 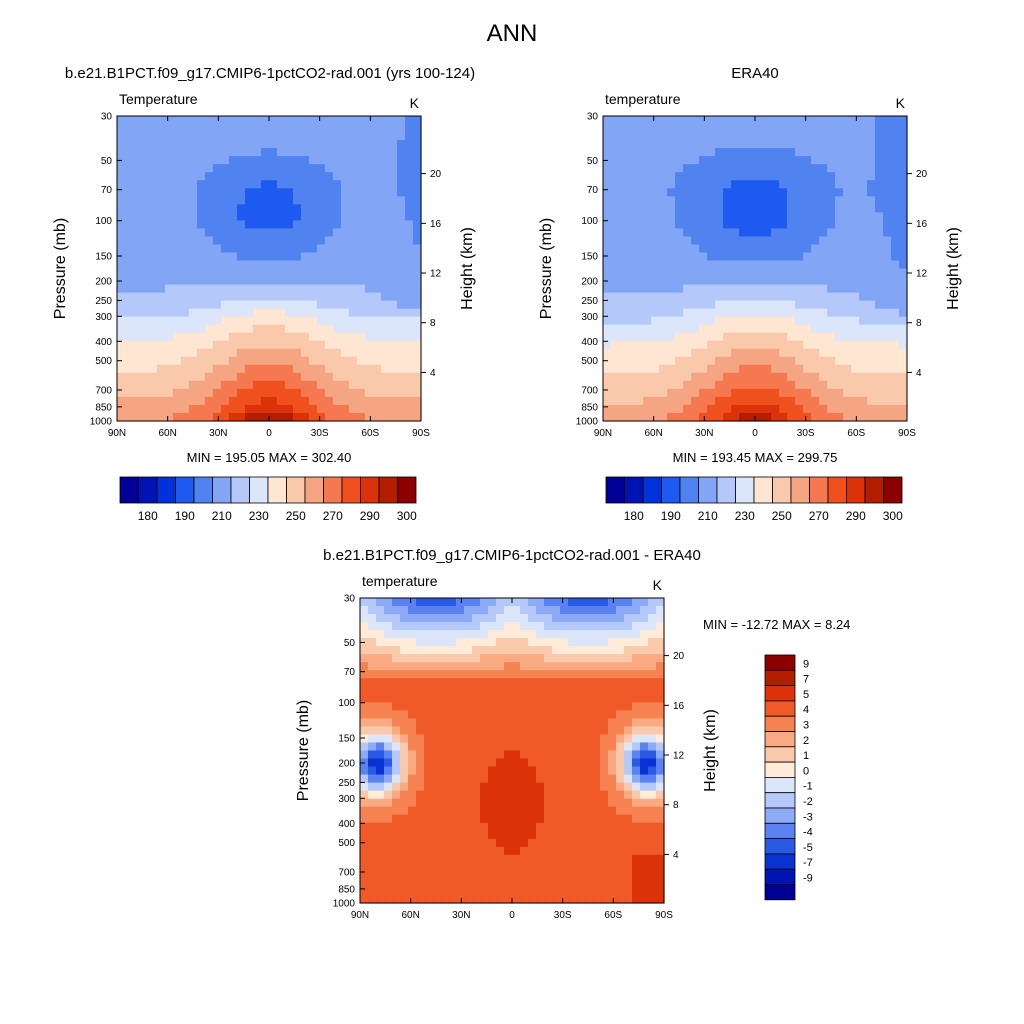 I want to click on legend-label: 1, so click(x=806, y=756).